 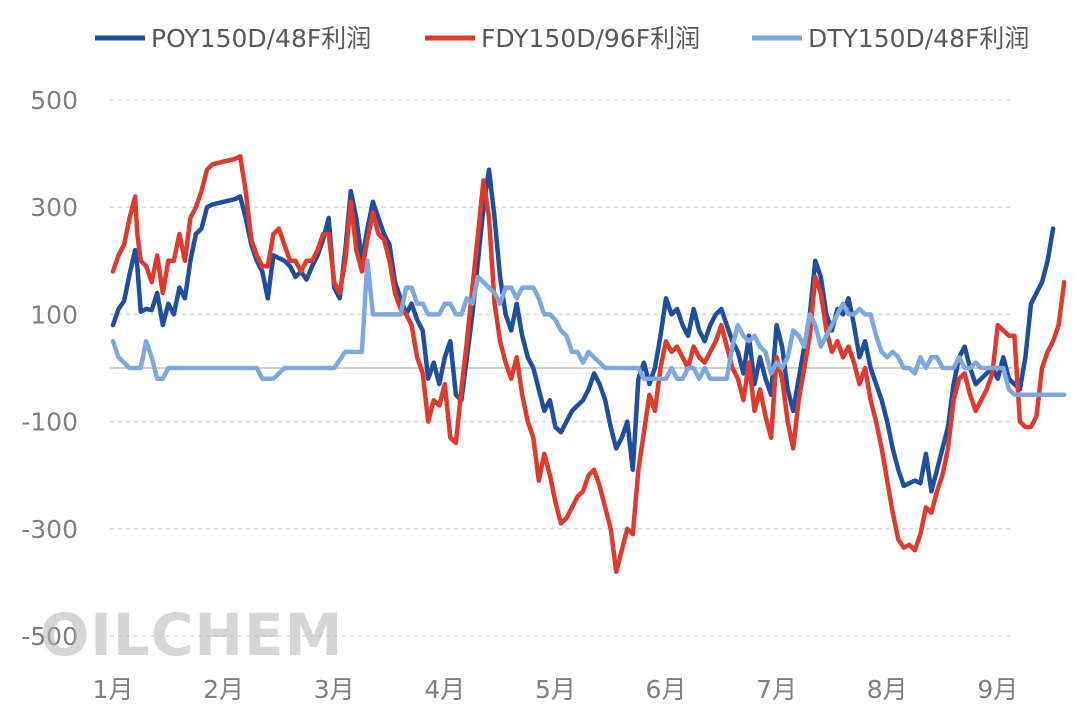 What do you see at coordinates (113, 689) in the screenshot?
I see `x-tick-label: 1月` at bounding box center [113, 689].